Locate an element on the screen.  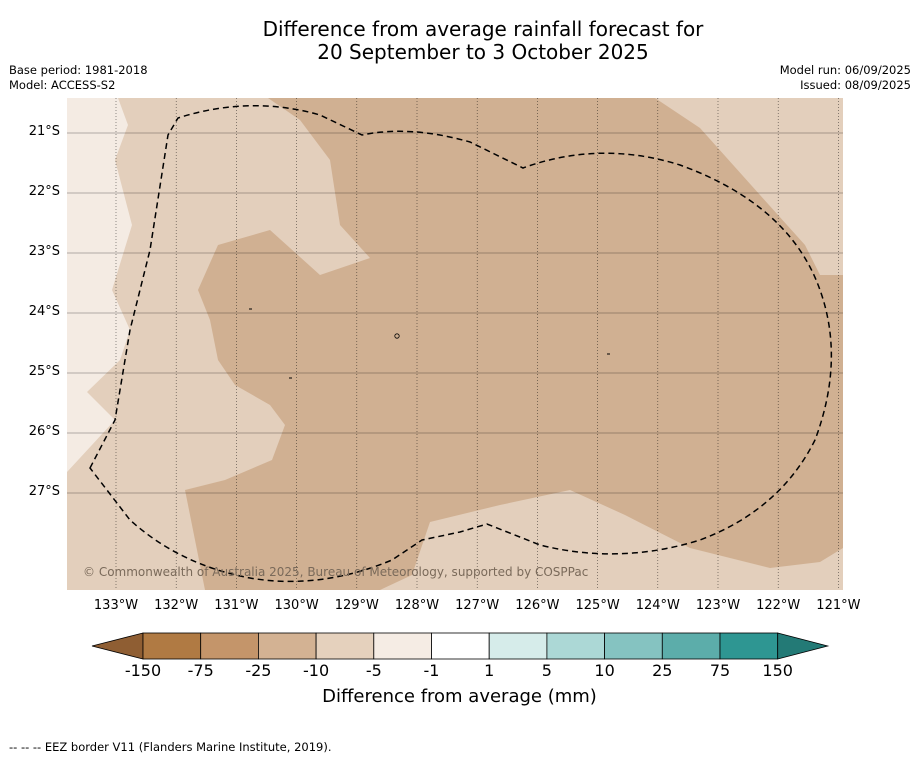
meta-left: Base period: 1981-2018 Model: ACCESS-S2 is located at coordinates (78, 78).